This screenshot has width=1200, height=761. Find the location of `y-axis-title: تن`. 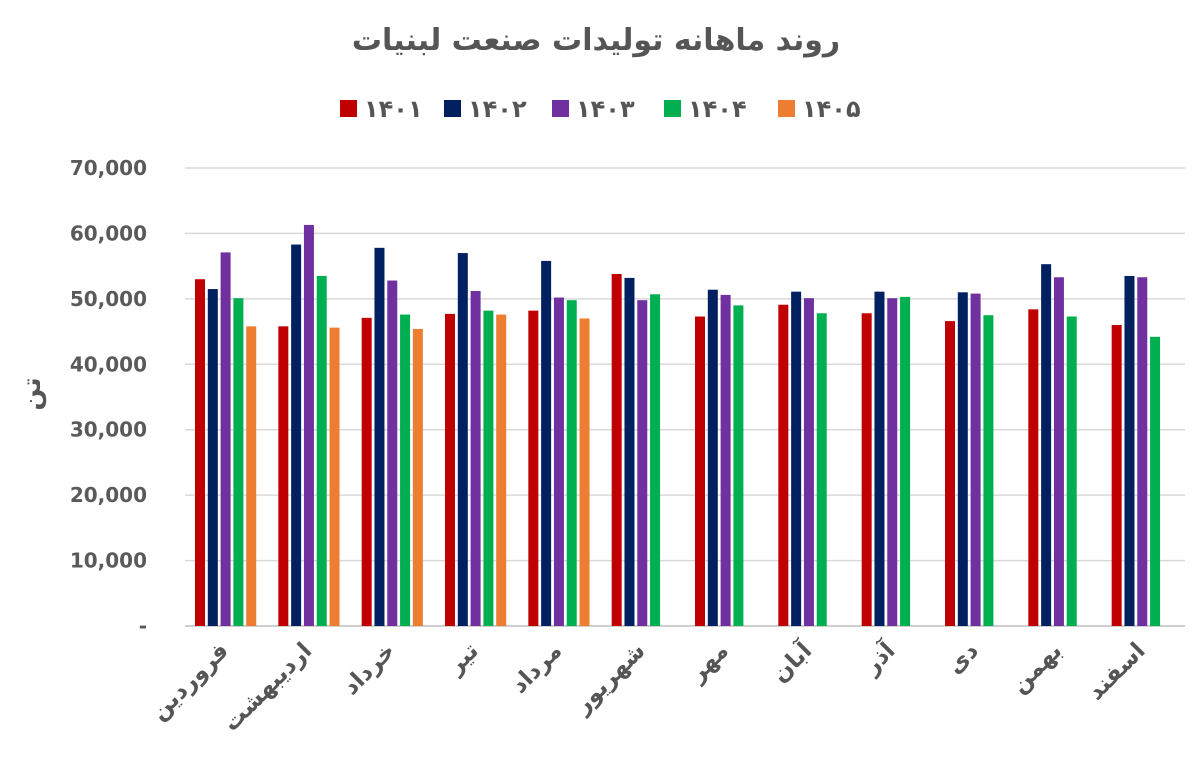

y-axis-title: تن is located at coordinates (32, 393).